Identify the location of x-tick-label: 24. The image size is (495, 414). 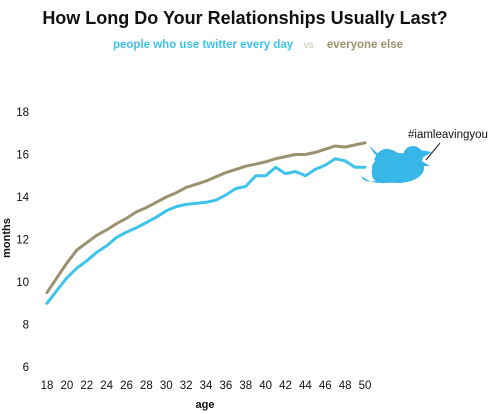
(106, 386).